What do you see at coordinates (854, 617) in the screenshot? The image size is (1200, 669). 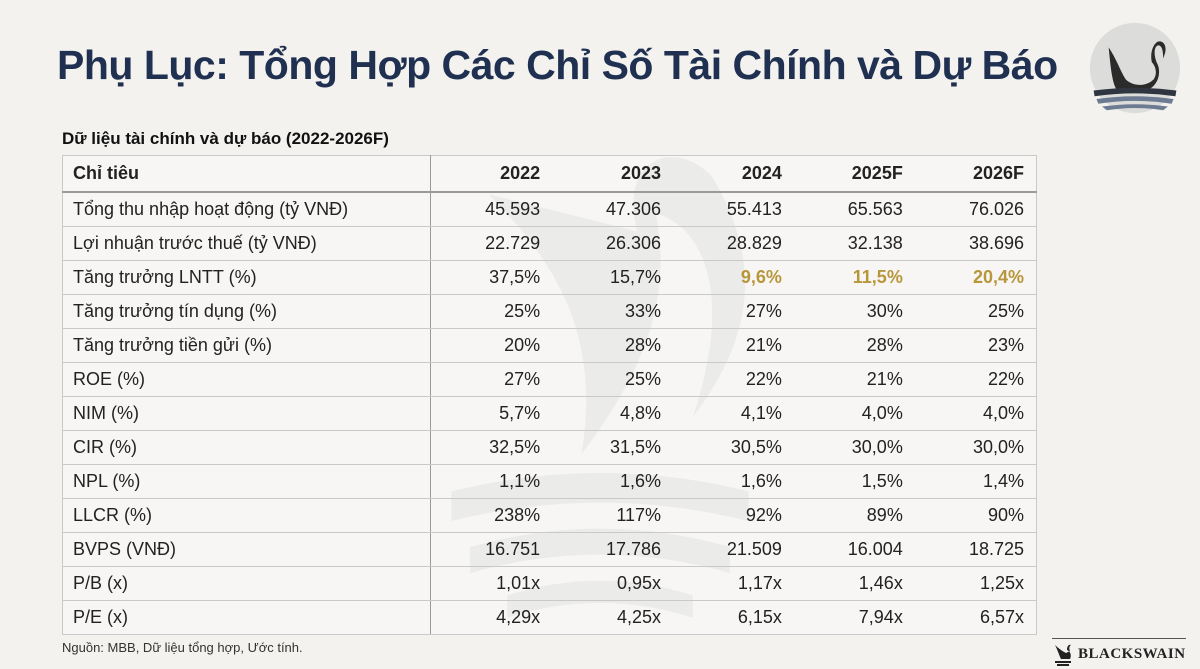 I see `cell-value: 7,94x` at bounding box center [854, 617].